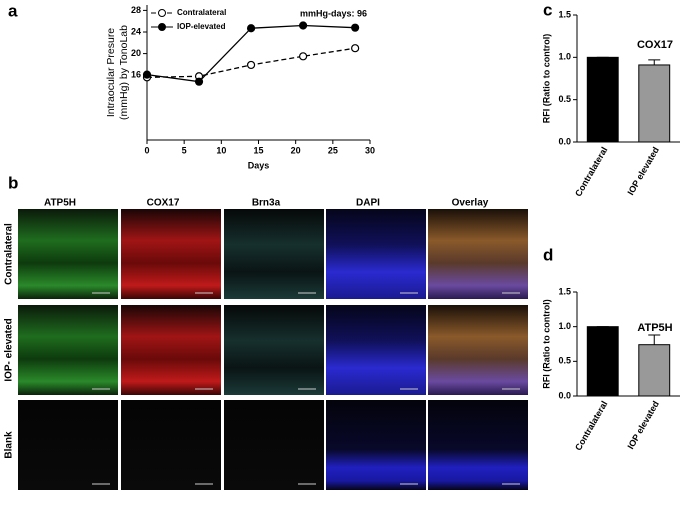 Image resolution: width=685 pixels, height=514 pixels. Describe the element at coordinates (259, 165) in the screenshot. I see `x-axis-label: Days` at that location.